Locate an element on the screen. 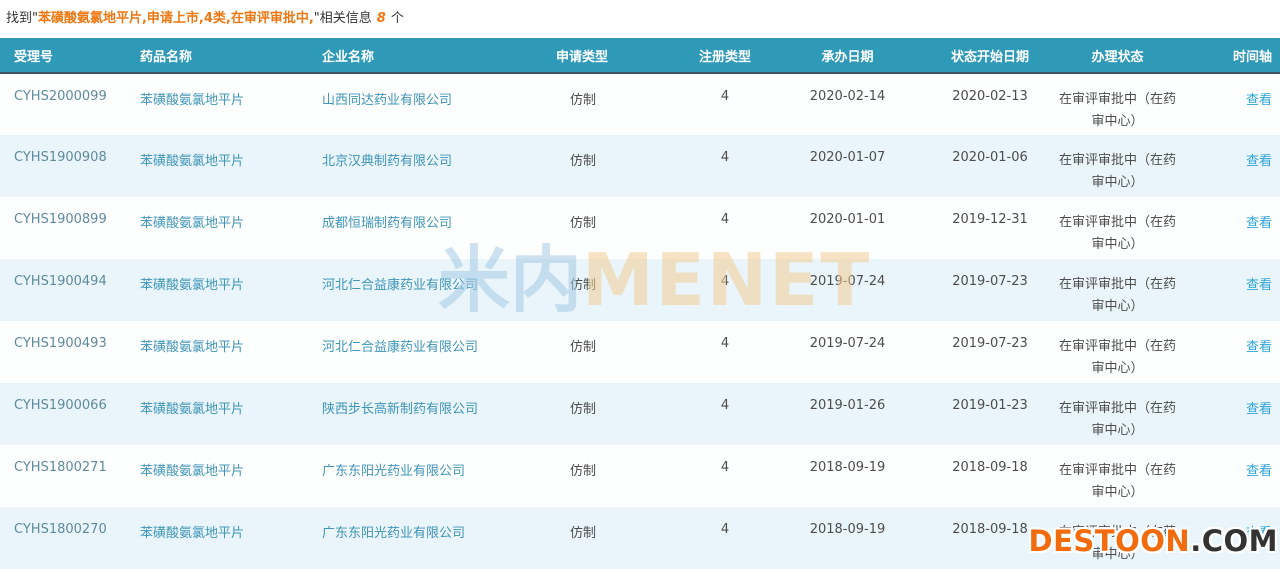 Image resolution: width=1280 pixels, height=569 pixels. col-apply-type: 申请类型 is located at coordinates (616, 56).